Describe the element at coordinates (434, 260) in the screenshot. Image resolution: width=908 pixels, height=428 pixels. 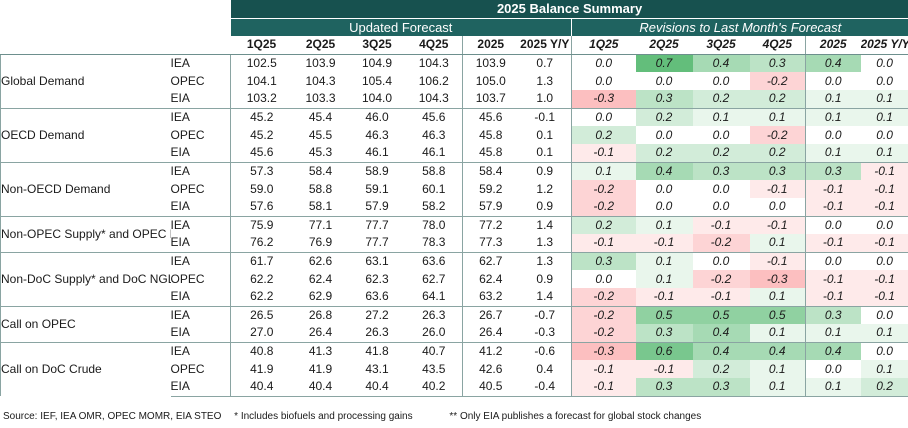
I see `forecast-value: 63.6` at that location.